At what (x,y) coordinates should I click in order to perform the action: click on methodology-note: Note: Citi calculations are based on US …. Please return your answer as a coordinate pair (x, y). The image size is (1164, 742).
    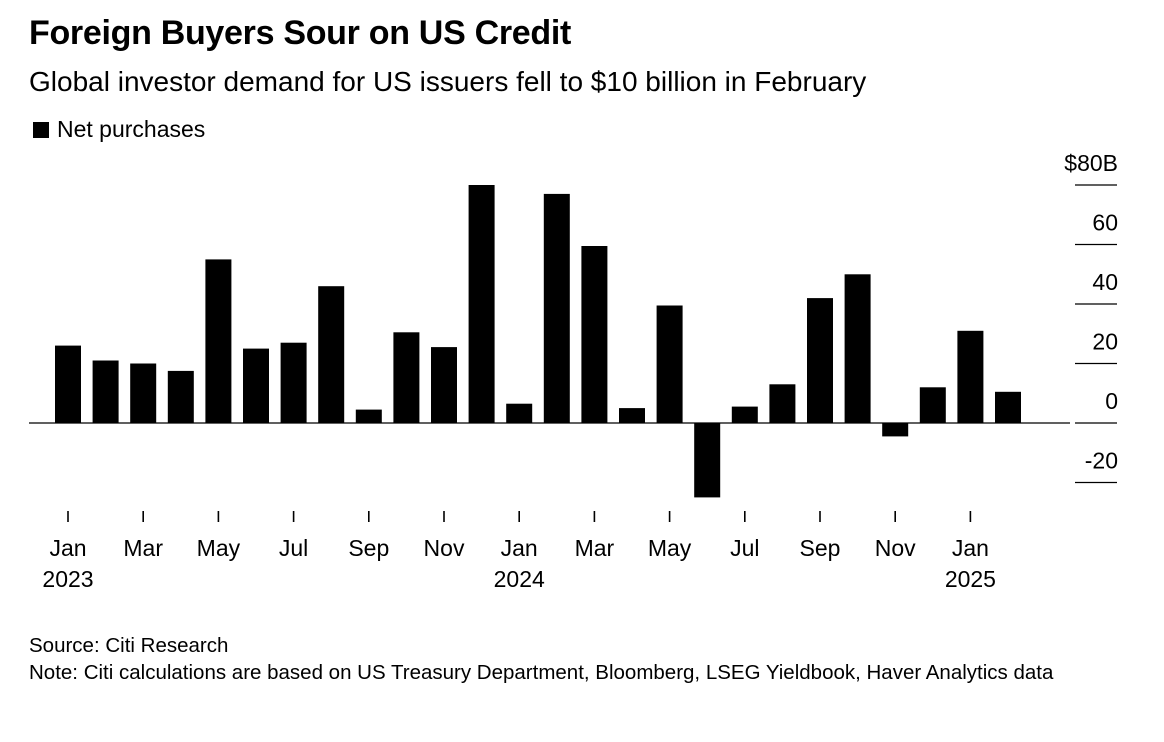
    Looking at the image, I should click on (541, 672).